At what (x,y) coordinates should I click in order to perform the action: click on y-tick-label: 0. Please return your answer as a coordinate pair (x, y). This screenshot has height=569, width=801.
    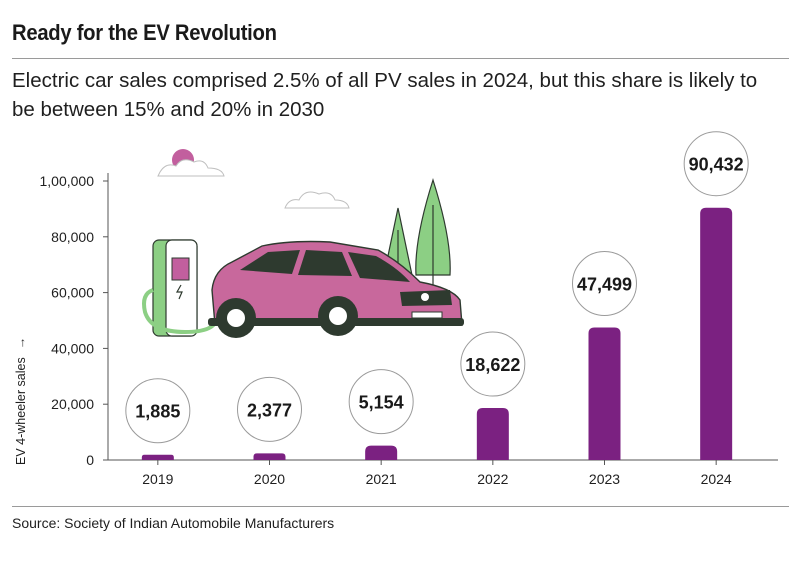
    Looking at the image, I should click on (90, 460).